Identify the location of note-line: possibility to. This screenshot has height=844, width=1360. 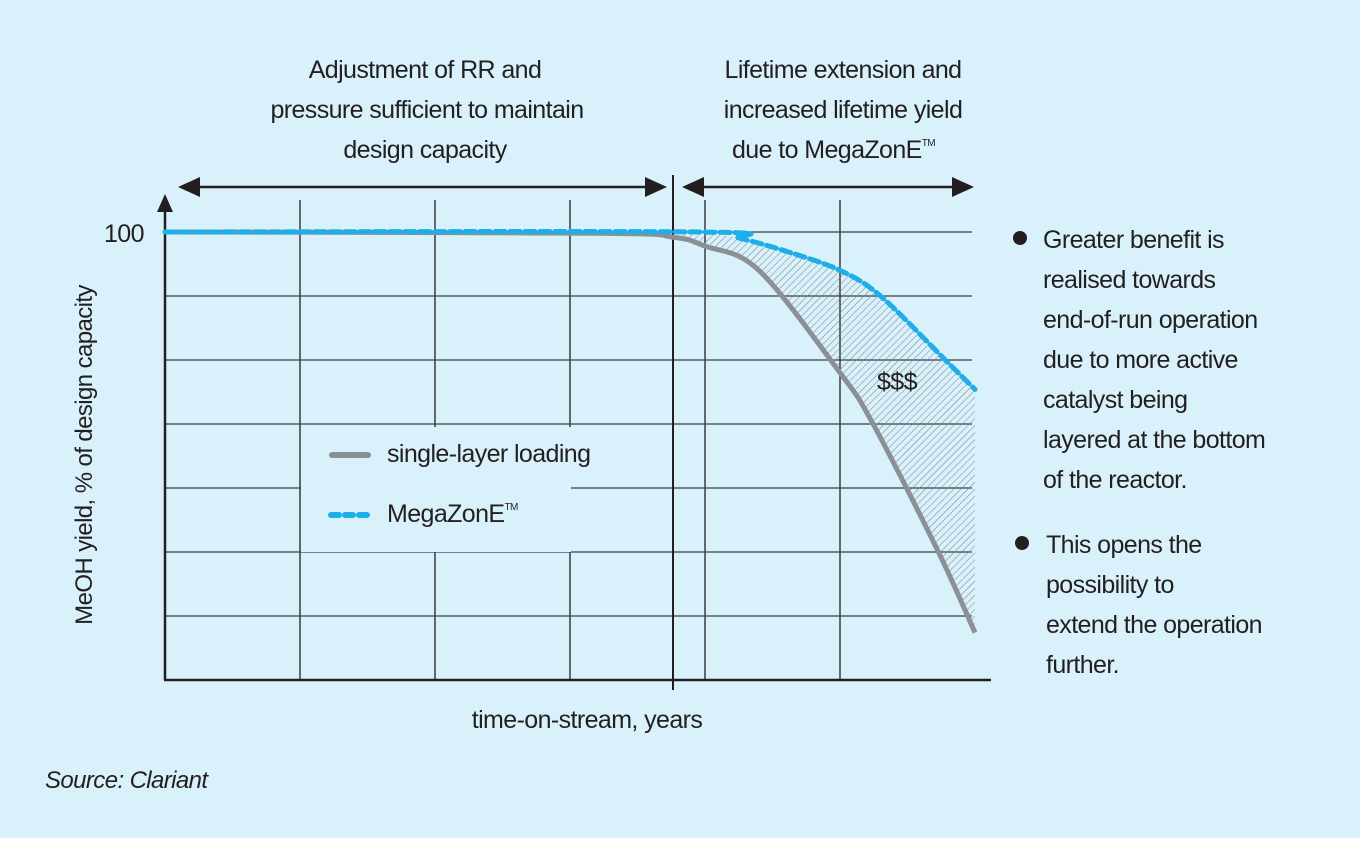
(1110, 585).